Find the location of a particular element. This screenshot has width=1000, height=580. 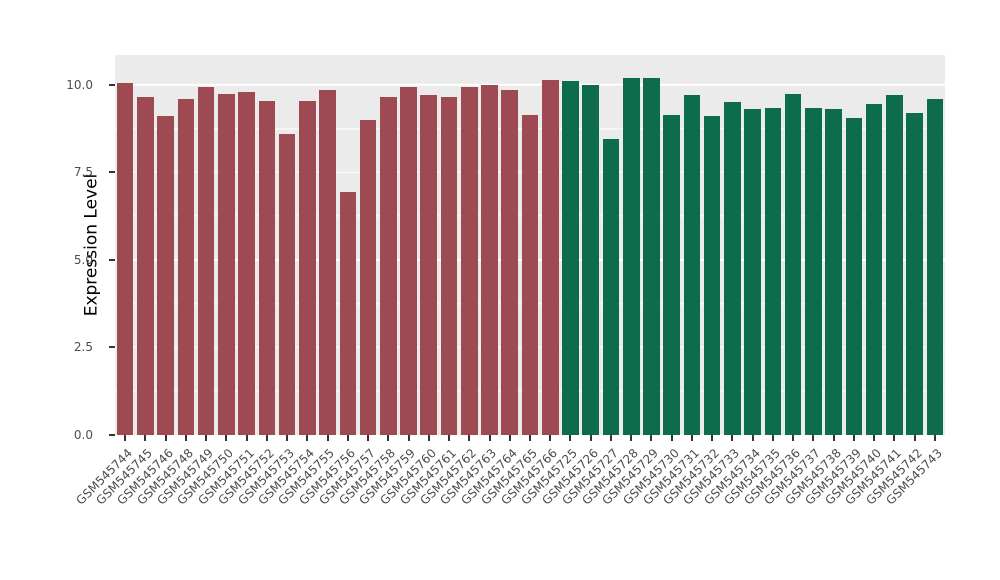

y-axis-tick-labels: 0.0 2.5 5.0 7.5 10.0 is located at coordinates (80, 248).